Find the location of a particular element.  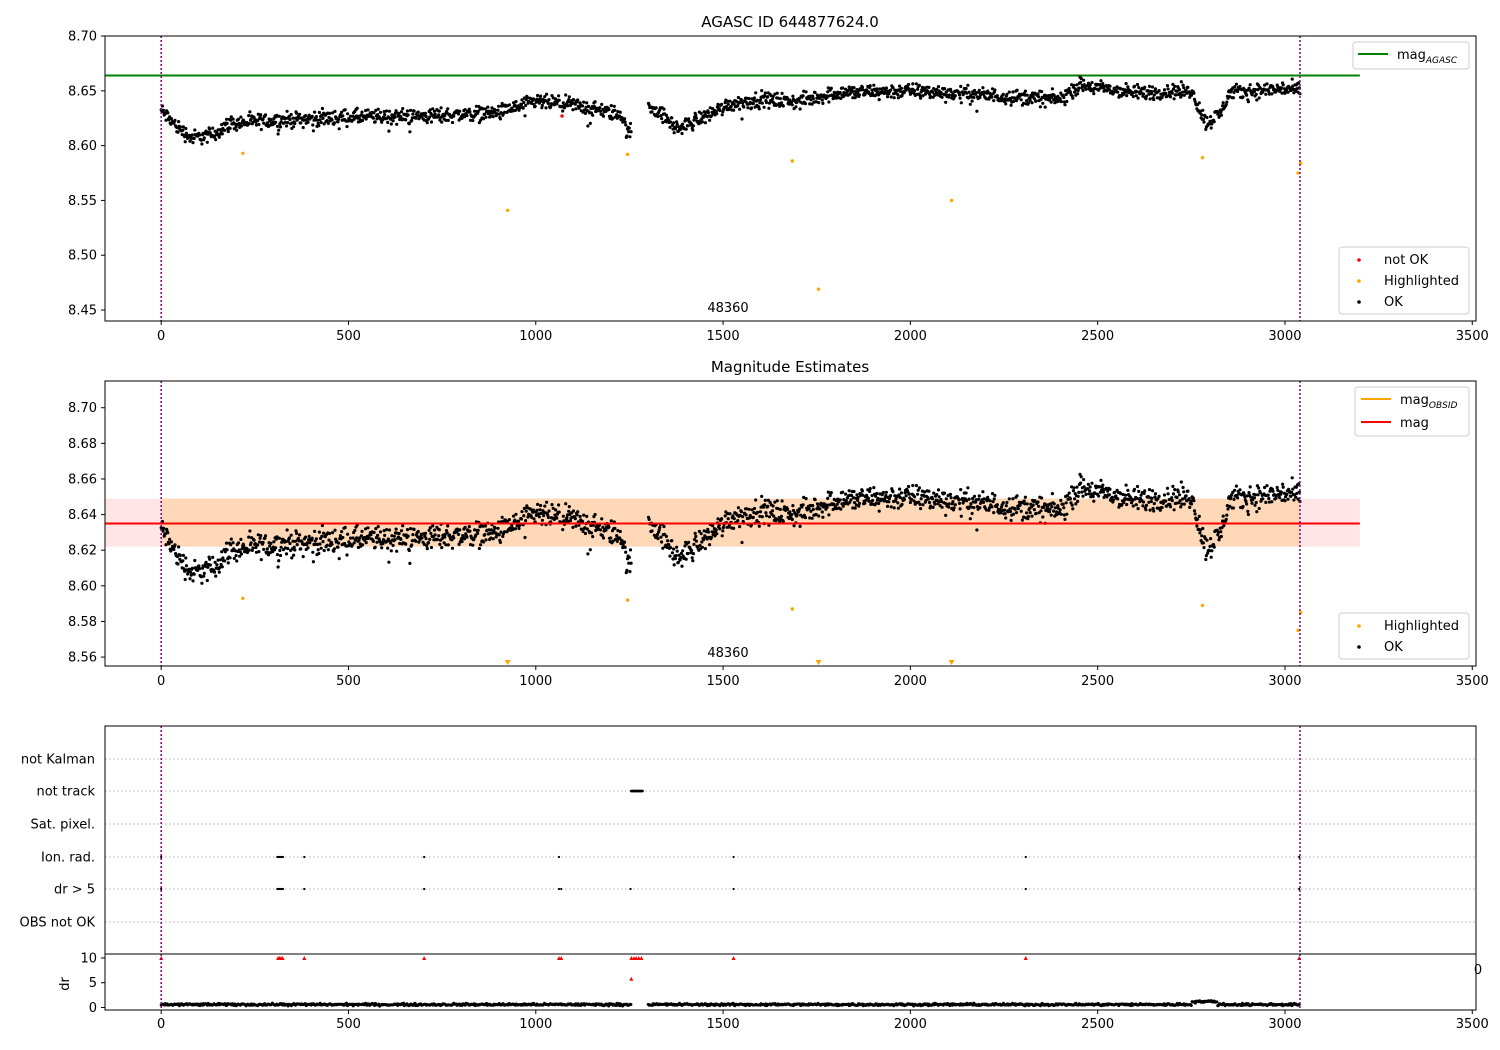

highlighted-point is located at coordinates (627, 154).